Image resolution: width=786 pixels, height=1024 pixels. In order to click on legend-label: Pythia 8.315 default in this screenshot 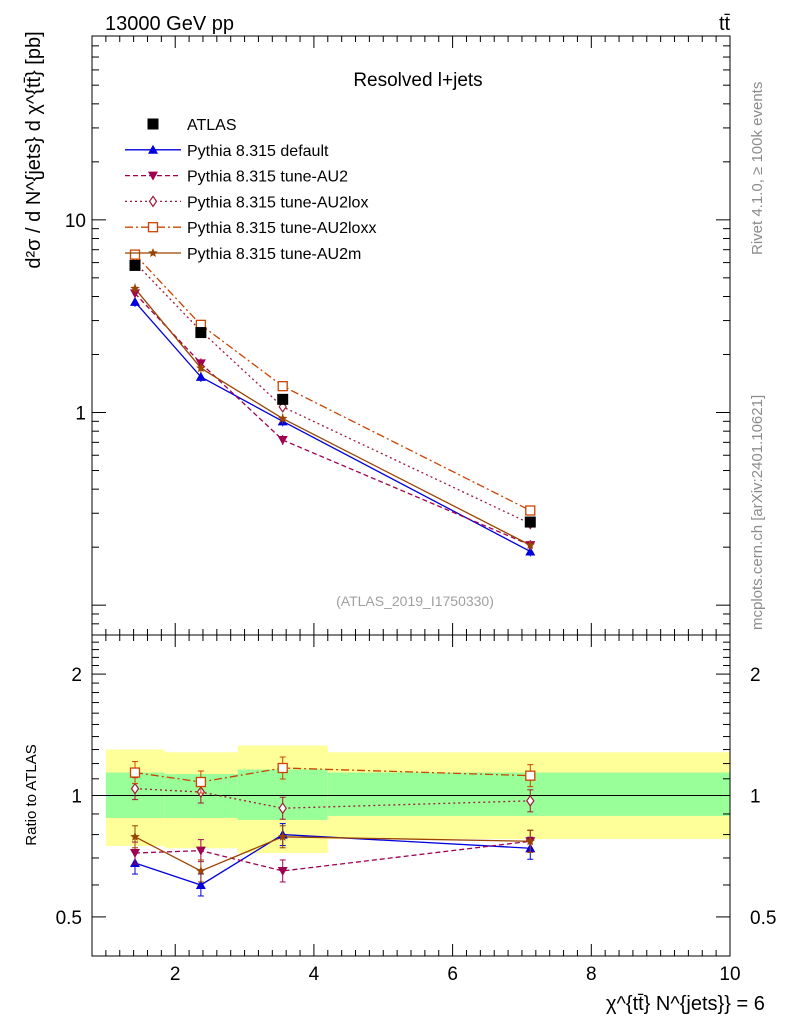, I will do `click(258, 151)`.